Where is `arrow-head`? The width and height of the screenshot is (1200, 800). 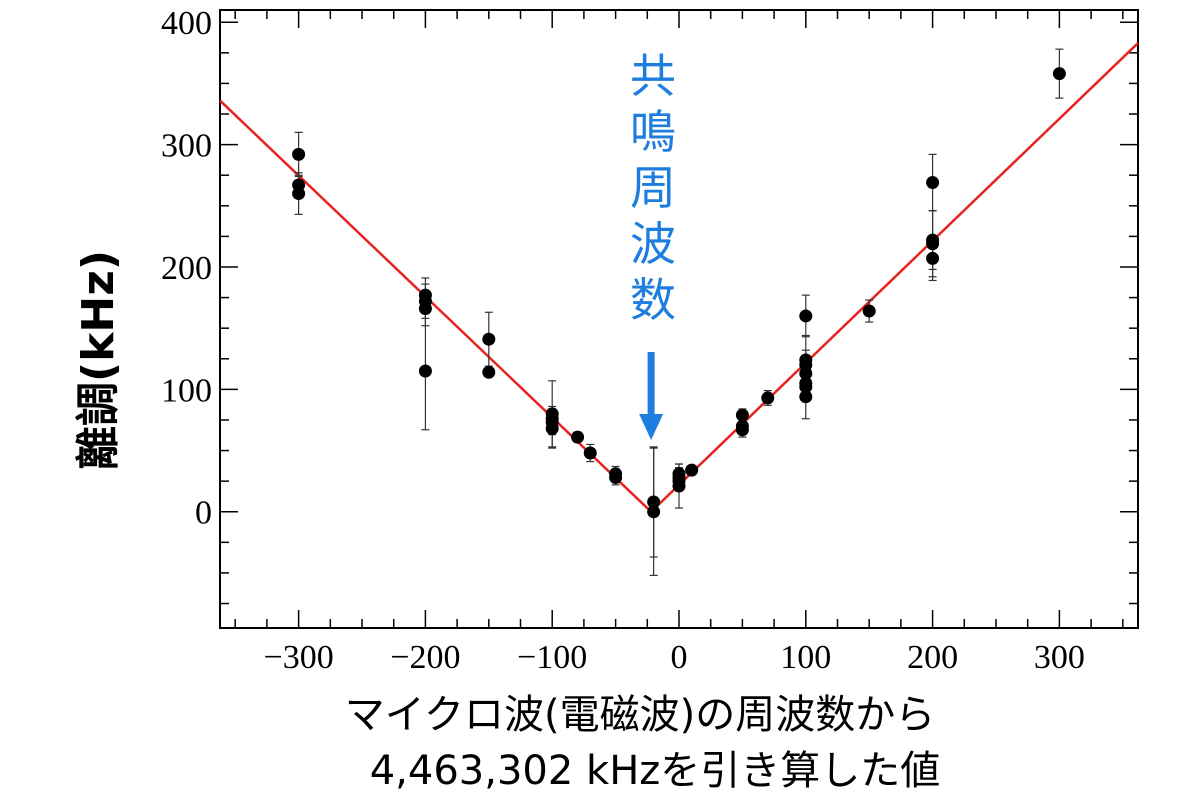
arrow-head is located at coordinates (651, 427).